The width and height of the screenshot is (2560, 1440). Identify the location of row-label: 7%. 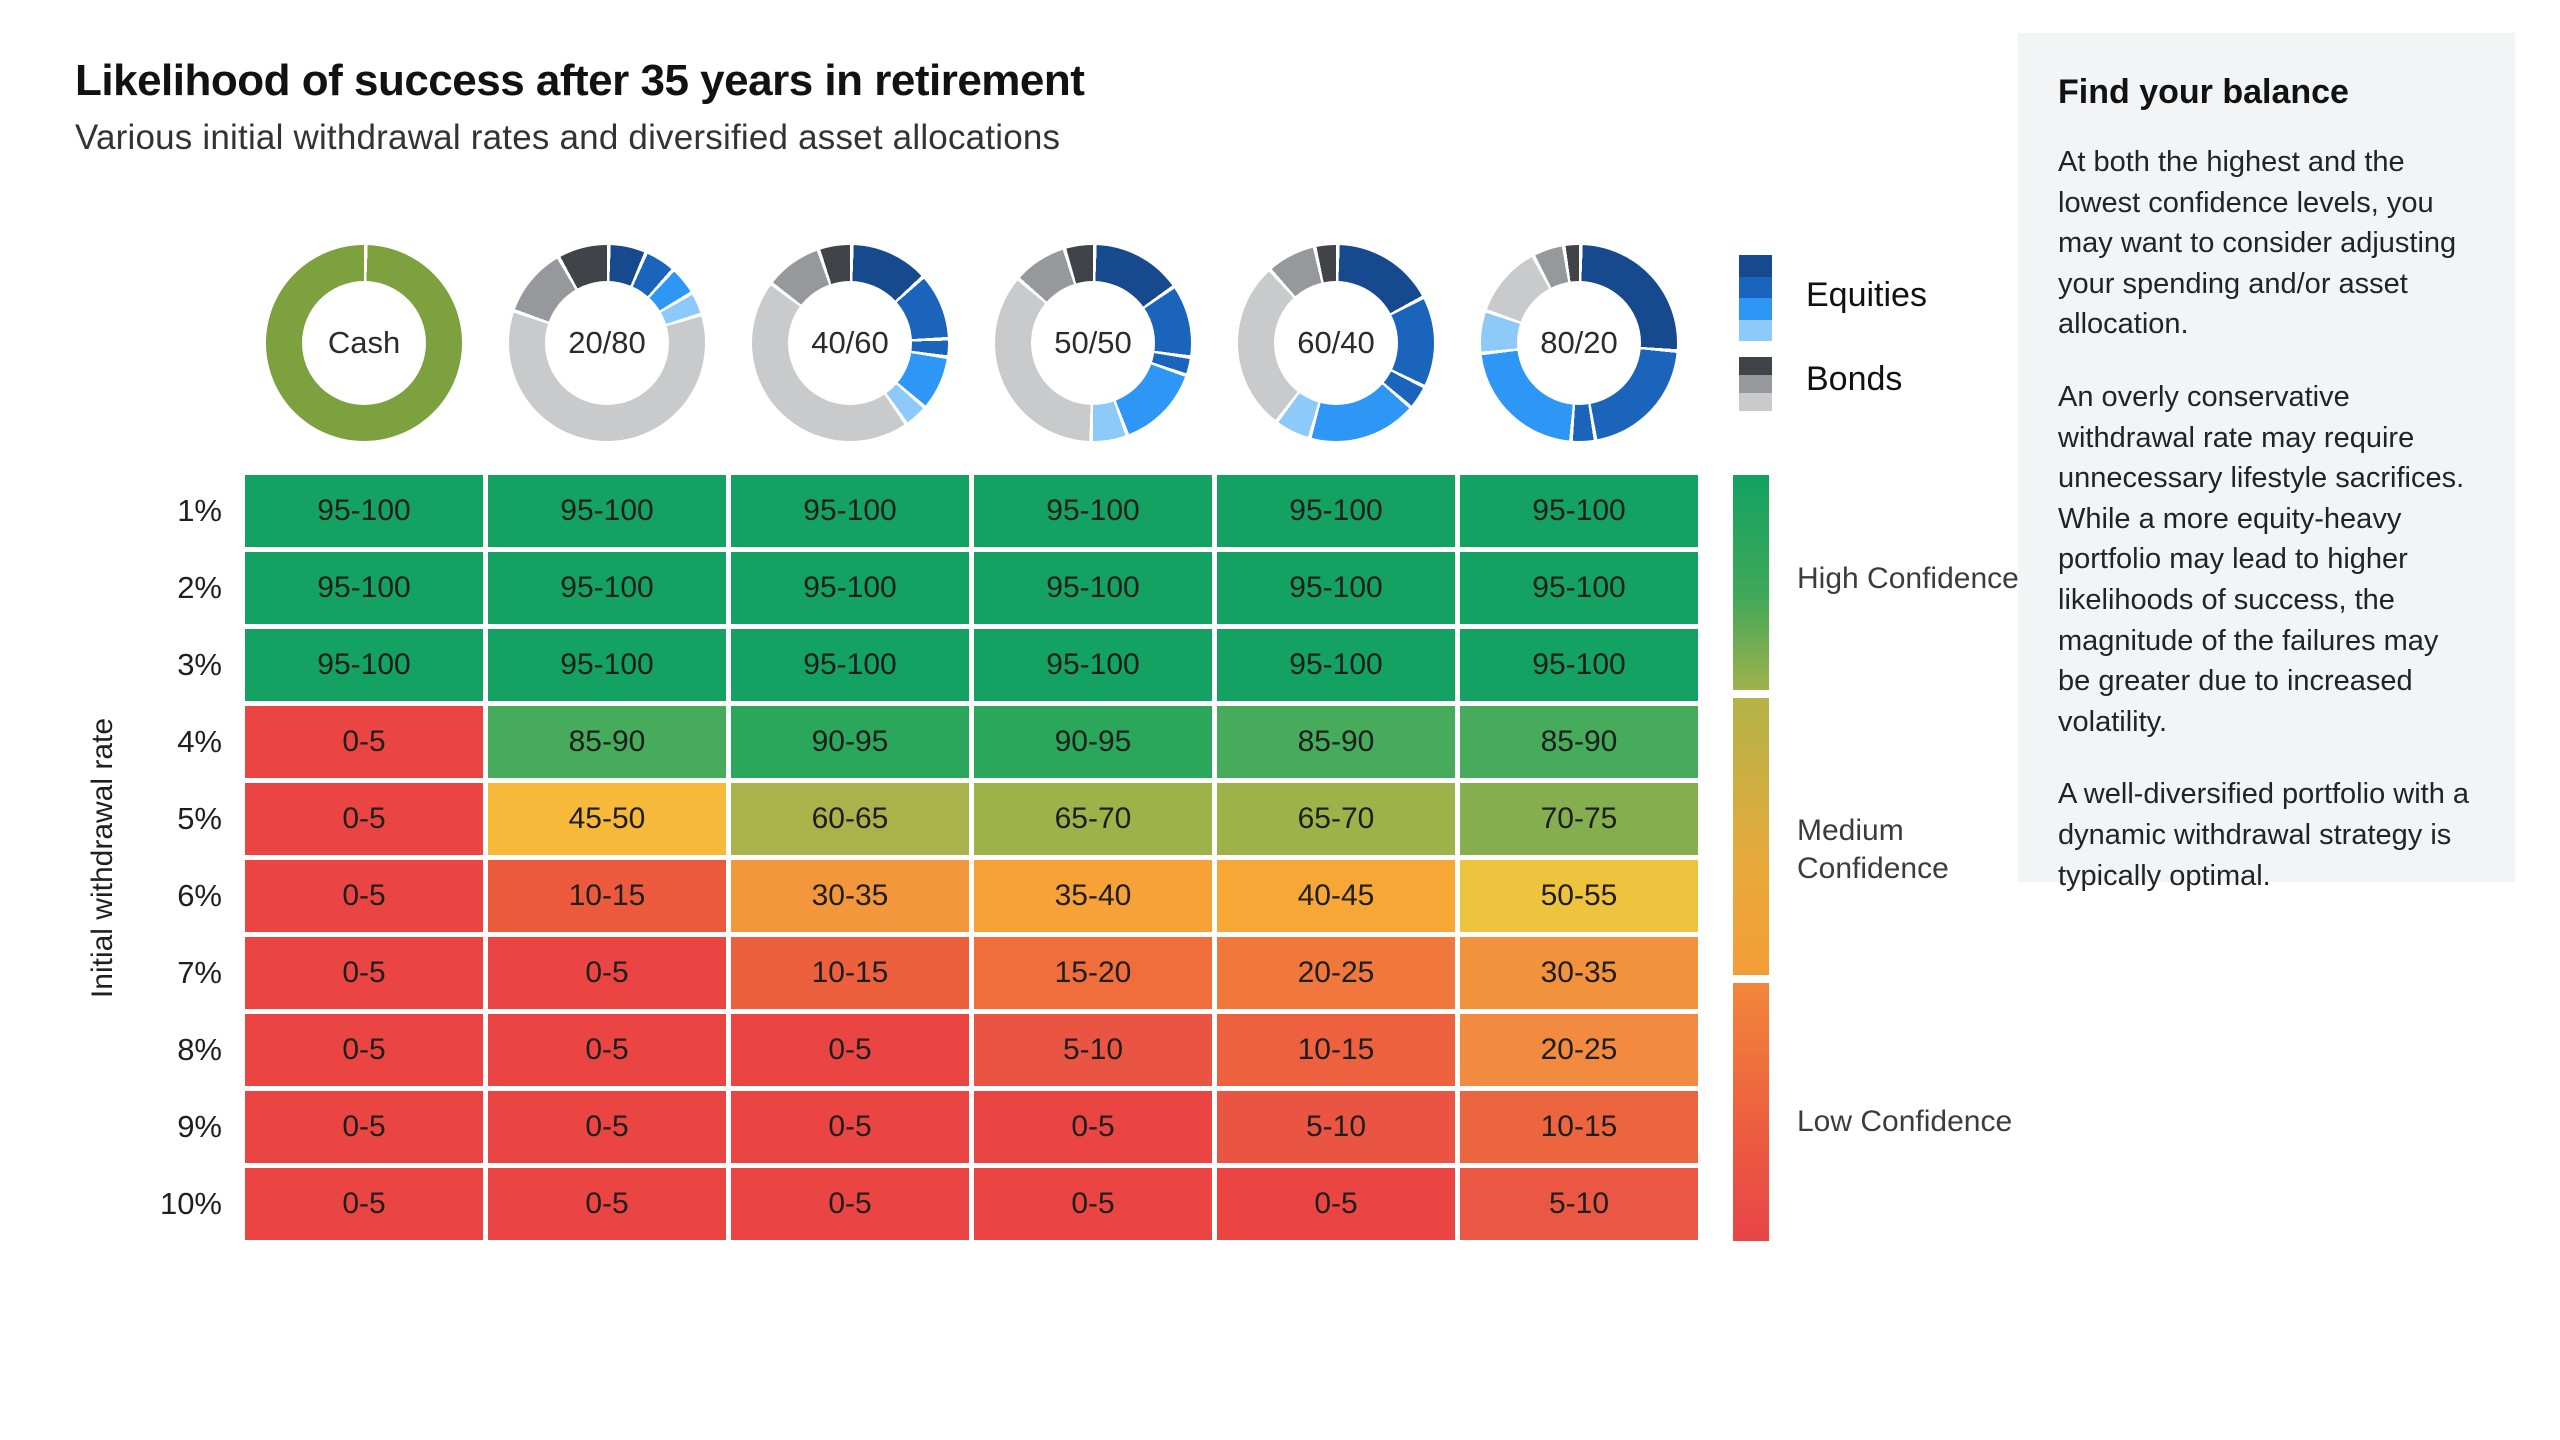
(199, 972).